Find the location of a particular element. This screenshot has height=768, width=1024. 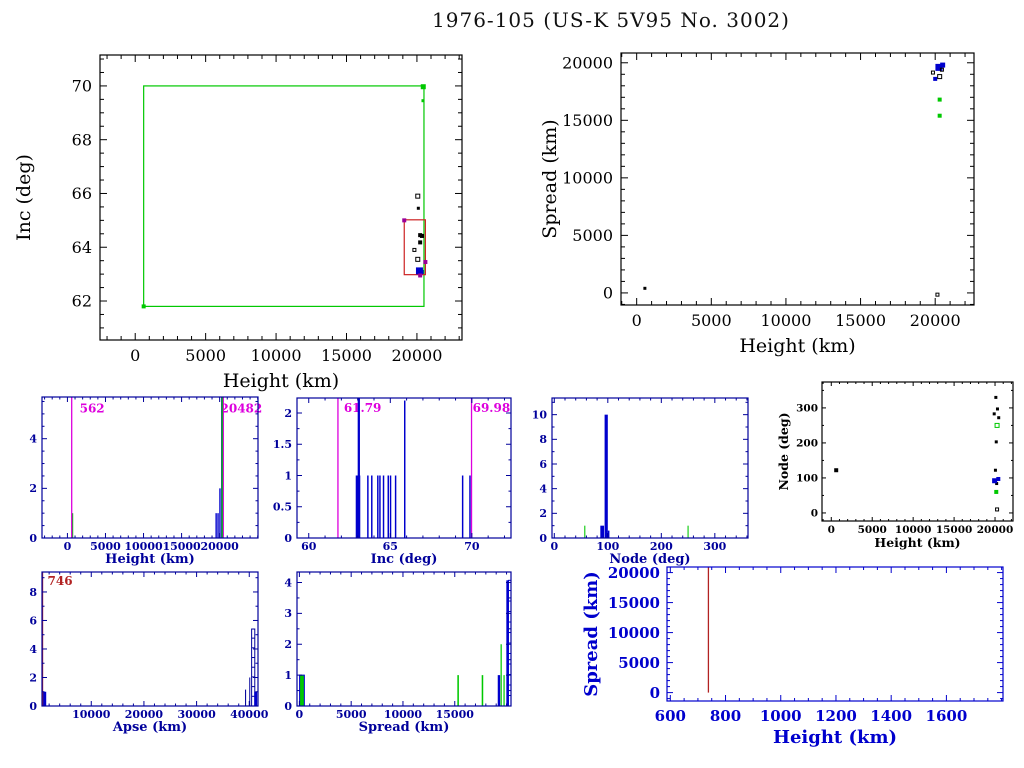

tick-label: 6 is located at coordinates (33, 620).